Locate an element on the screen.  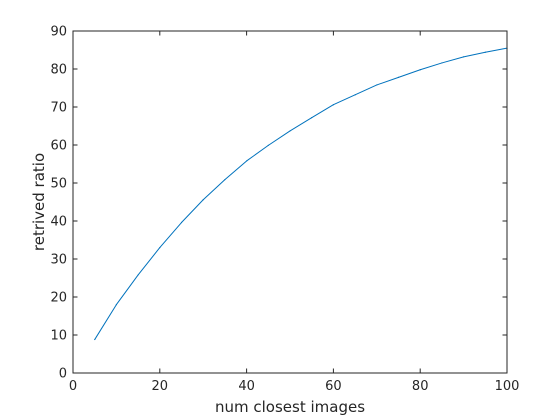
y-tick-label: 80 is located at coordinates (58, 70).